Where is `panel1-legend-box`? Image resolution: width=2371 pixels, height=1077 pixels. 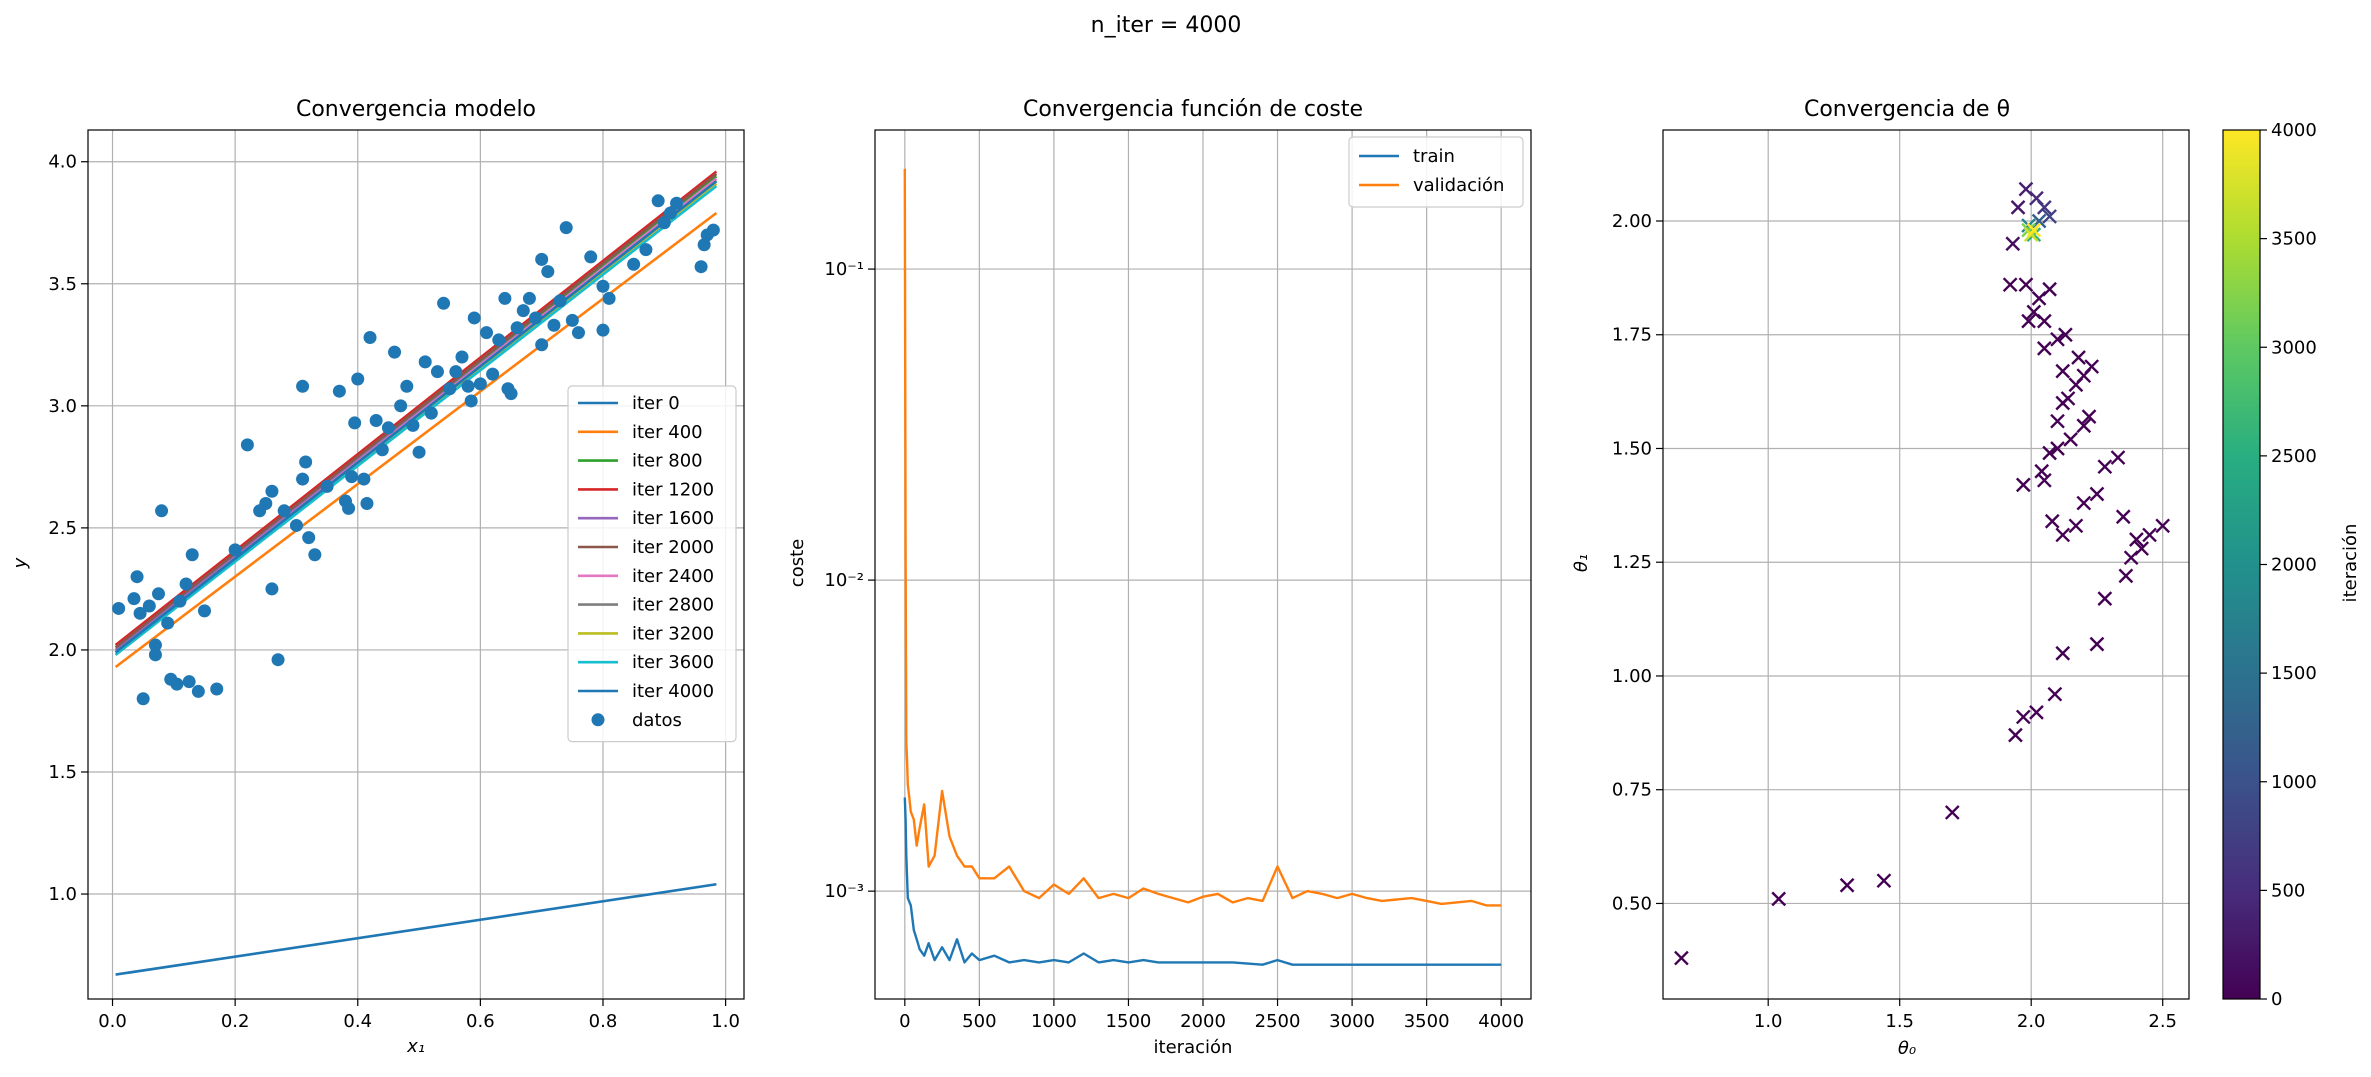
panel1-legend-box is located at coordinates (1436, 172).